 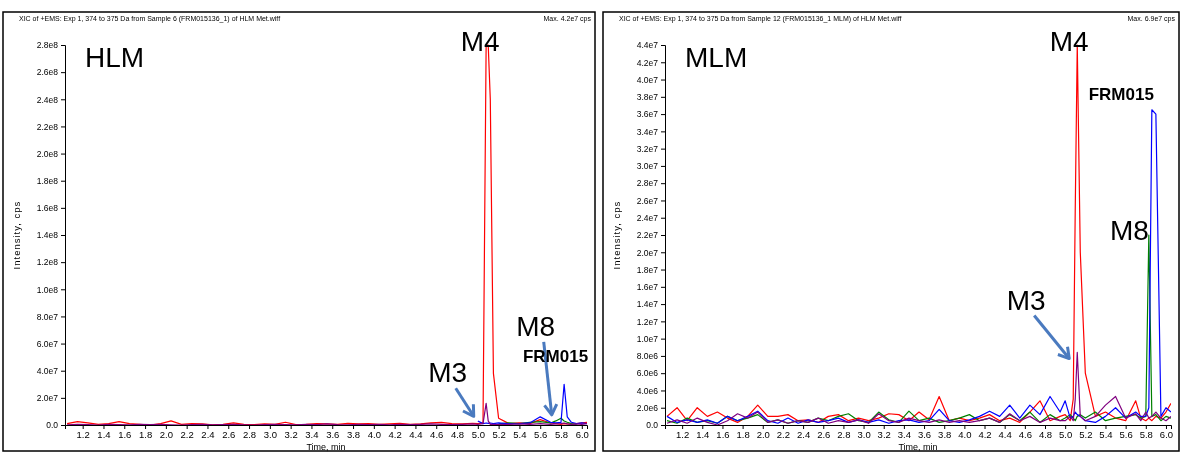 What do you see at coordinates (647, 114) in the screenshot?
I see `y-tick-label: 3.6e7` at bounding box center [647, 114].